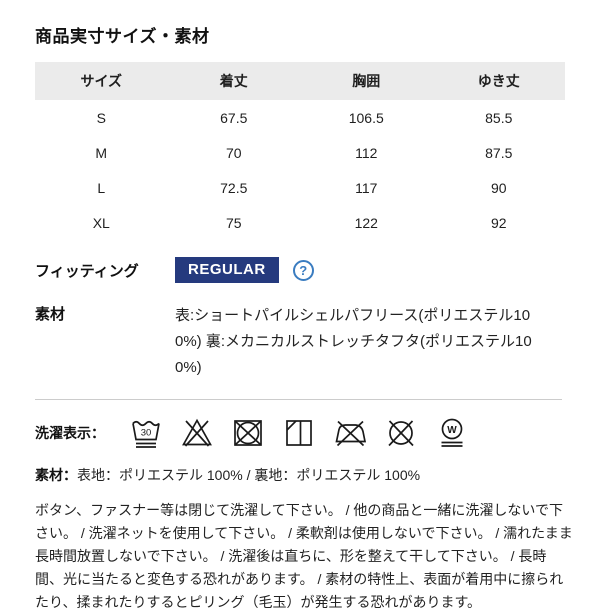  What do you see at coordinates (101, 81) in the screenshot?
I see `column-header-size: サイズ` at bounding box center [101, 81].